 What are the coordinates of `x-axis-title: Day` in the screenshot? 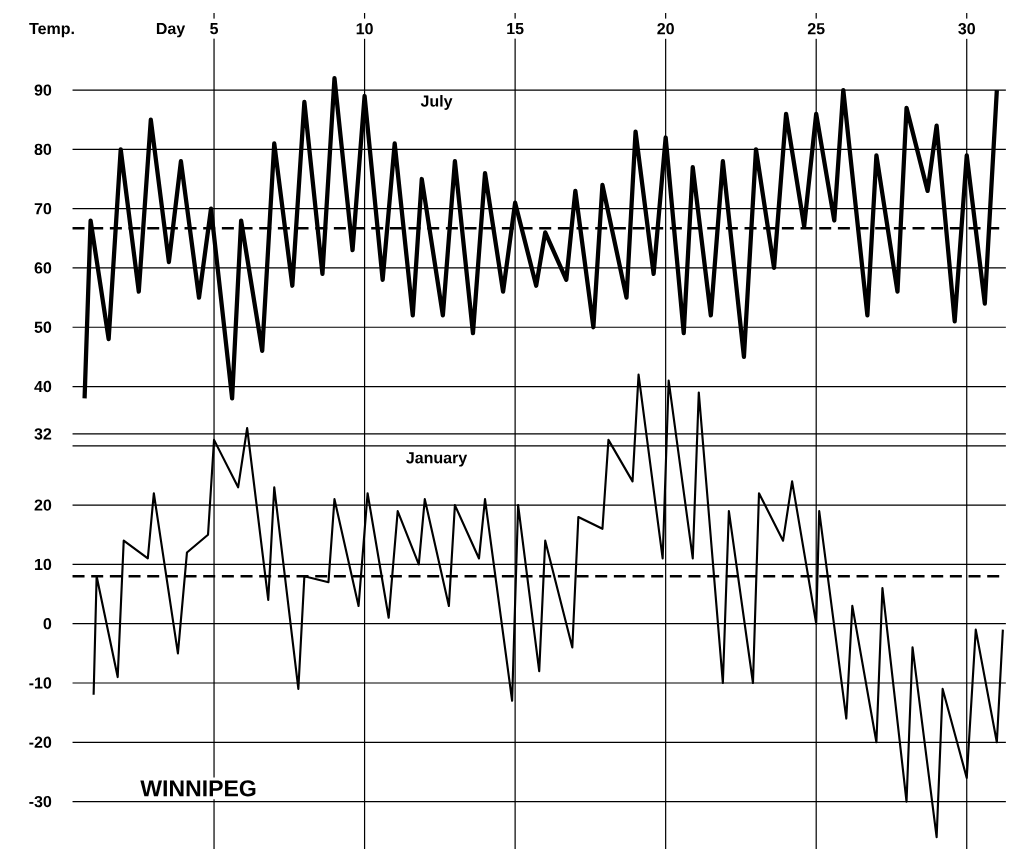 It's located at (171, 30).